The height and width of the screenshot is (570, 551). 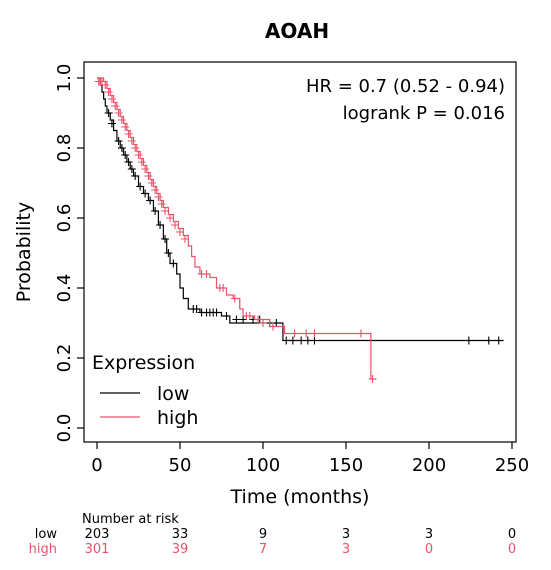 What do you see at coordinates (46, 534) in the screenshot?
I see `risk-row-label: low` at bounding box center [46, 534].